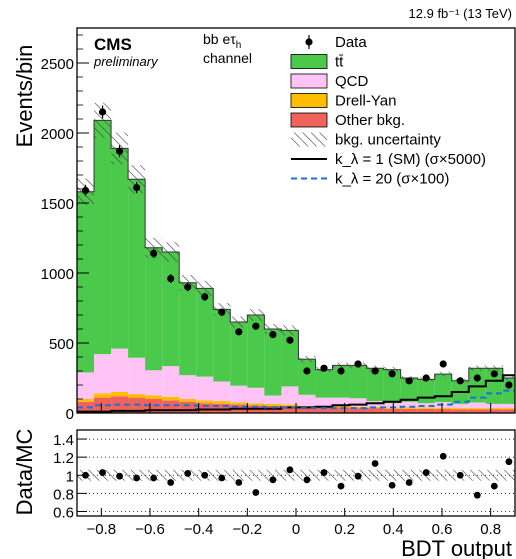 This screenshot has width=516, height=559. I want to click on y-tick-label: 1000, so click(57, 274).